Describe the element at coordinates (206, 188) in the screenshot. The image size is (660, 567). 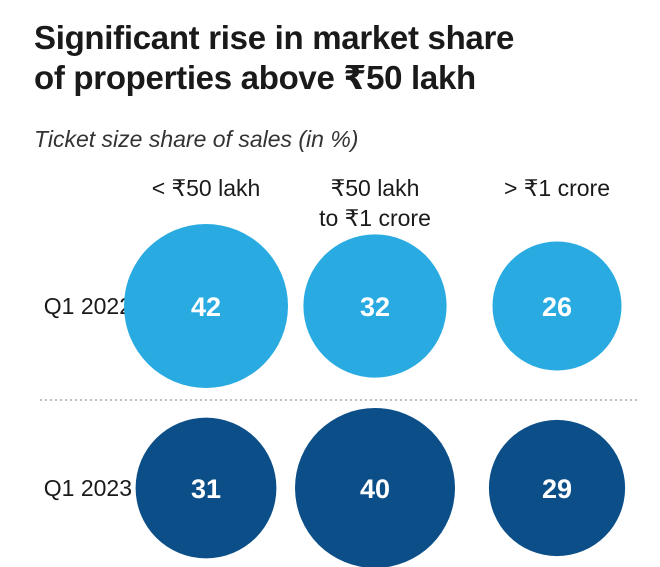
I see `column-header-1-line-1: < ₹50 lakh` at that location.